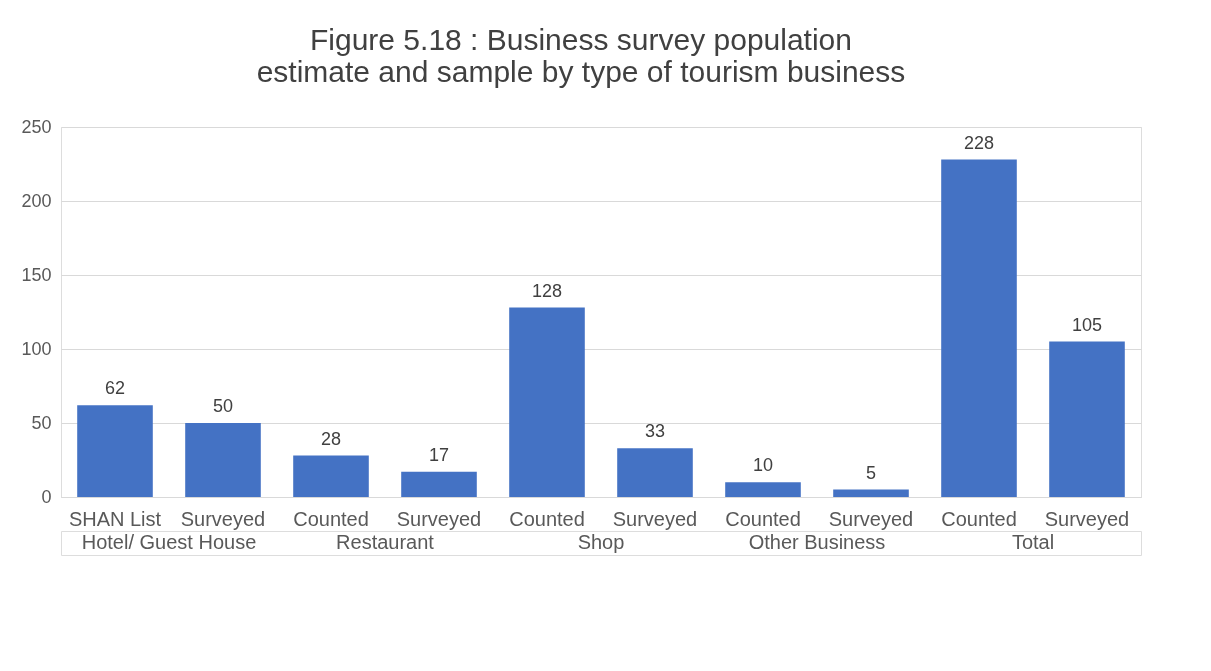 Image resolution: width=1211 pixels, height=671 pixels. Describe the element at coordinates (763, 465) in the screenshot. I see `data-label: 10` at that location.